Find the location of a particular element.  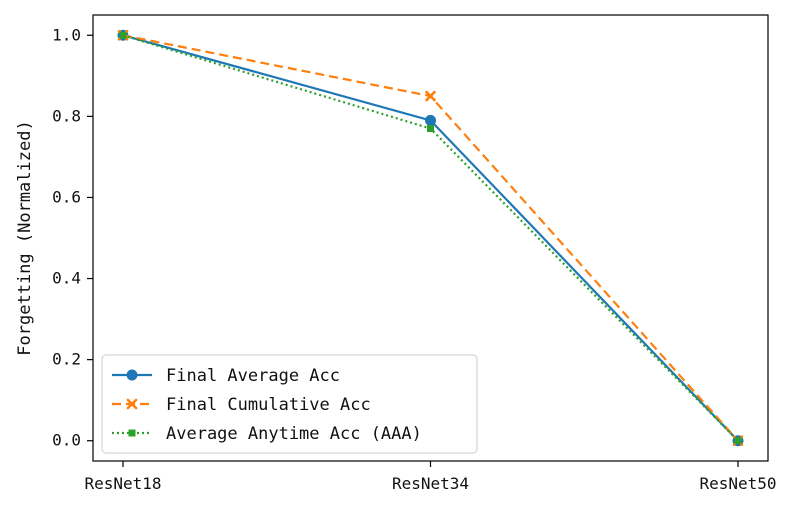

x-tick-label: ResNet34 is located at coordinates (430, 483).